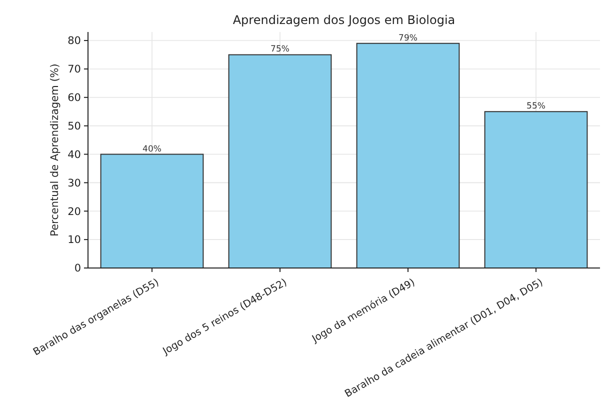 The width and height of the screenshot is (603, 412). What do you see at coordinates (74, 41) in the screenshot?
I see `y-tick-label: 80` at bounding box center [74, 41].